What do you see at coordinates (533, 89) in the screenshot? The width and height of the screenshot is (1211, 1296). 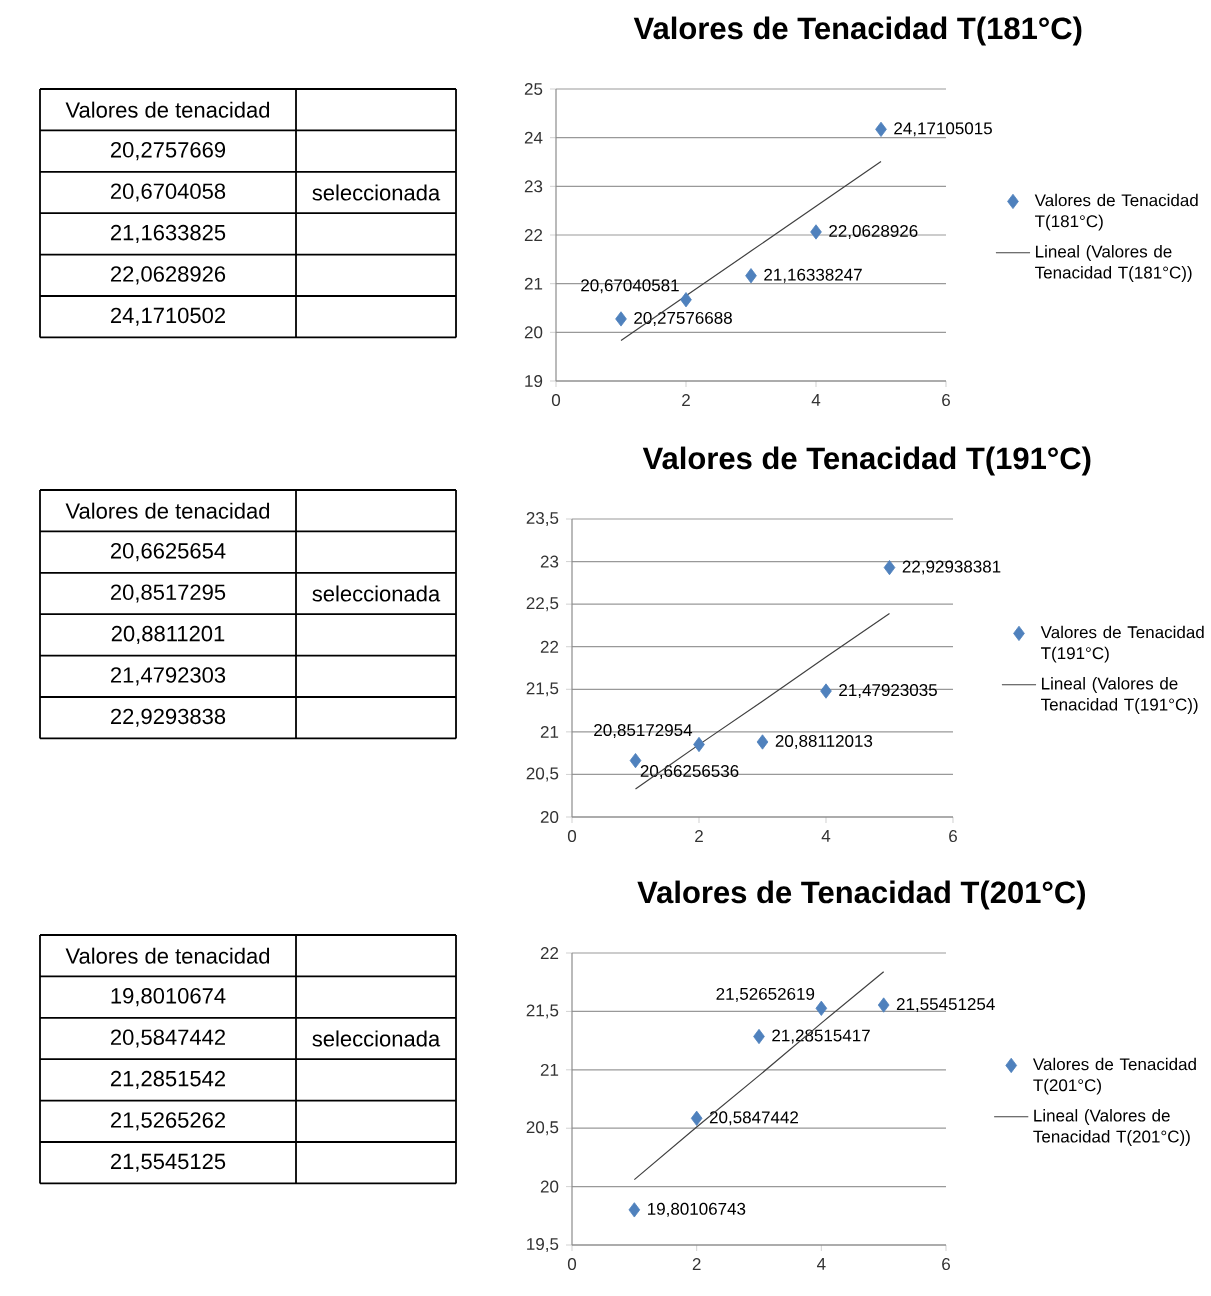 I see `y-tick-label: 25` at bounding box center [533, 89].